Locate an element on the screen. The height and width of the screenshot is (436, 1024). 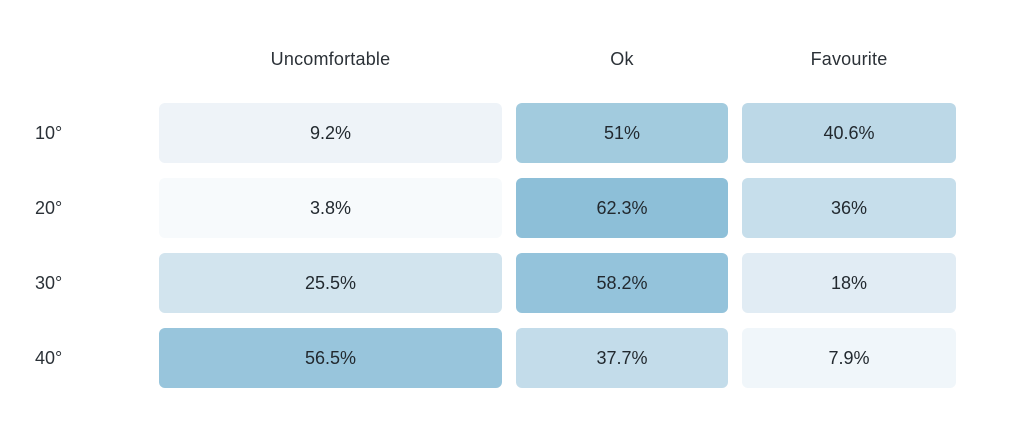
heatmap-corner-spacer is located at coordinates (72, 59).